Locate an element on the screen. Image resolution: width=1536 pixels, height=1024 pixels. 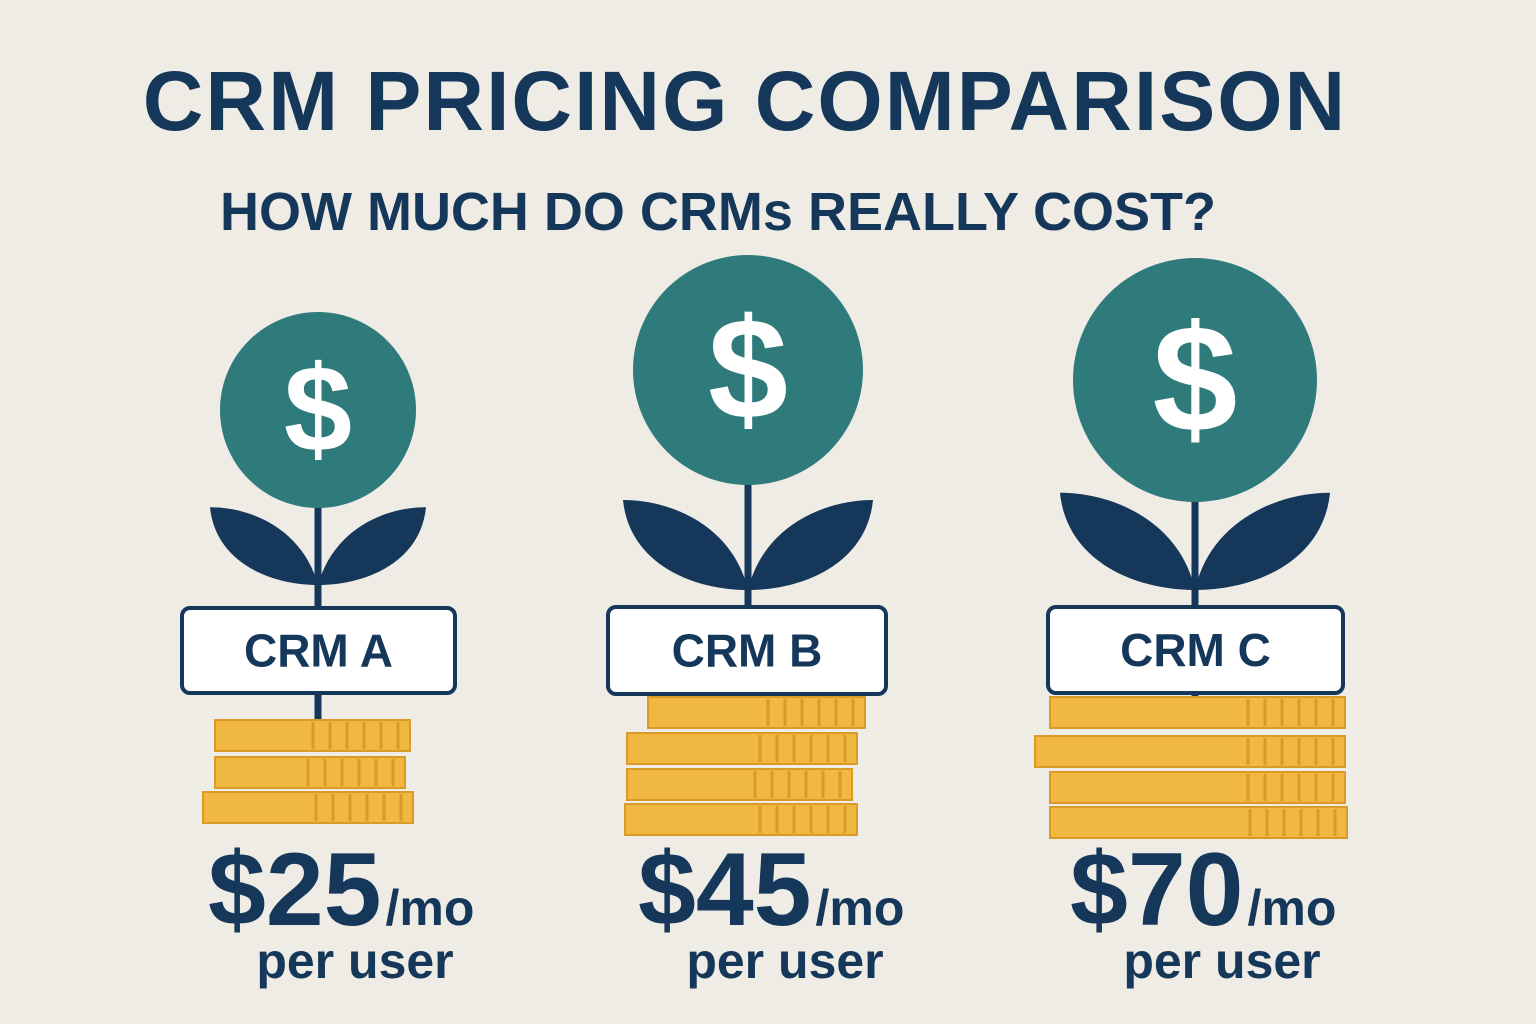
price: $25/mo is located at coordinates (341, 890).